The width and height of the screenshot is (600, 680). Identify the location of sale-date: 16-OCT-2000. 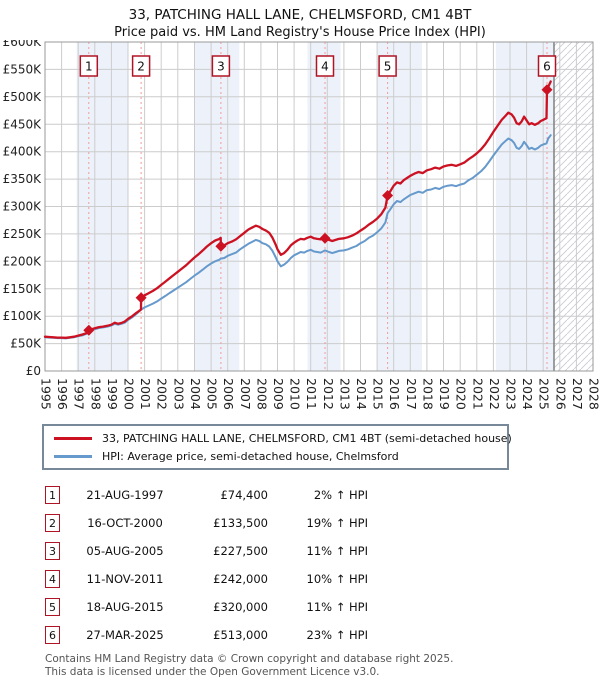
(125, 523).